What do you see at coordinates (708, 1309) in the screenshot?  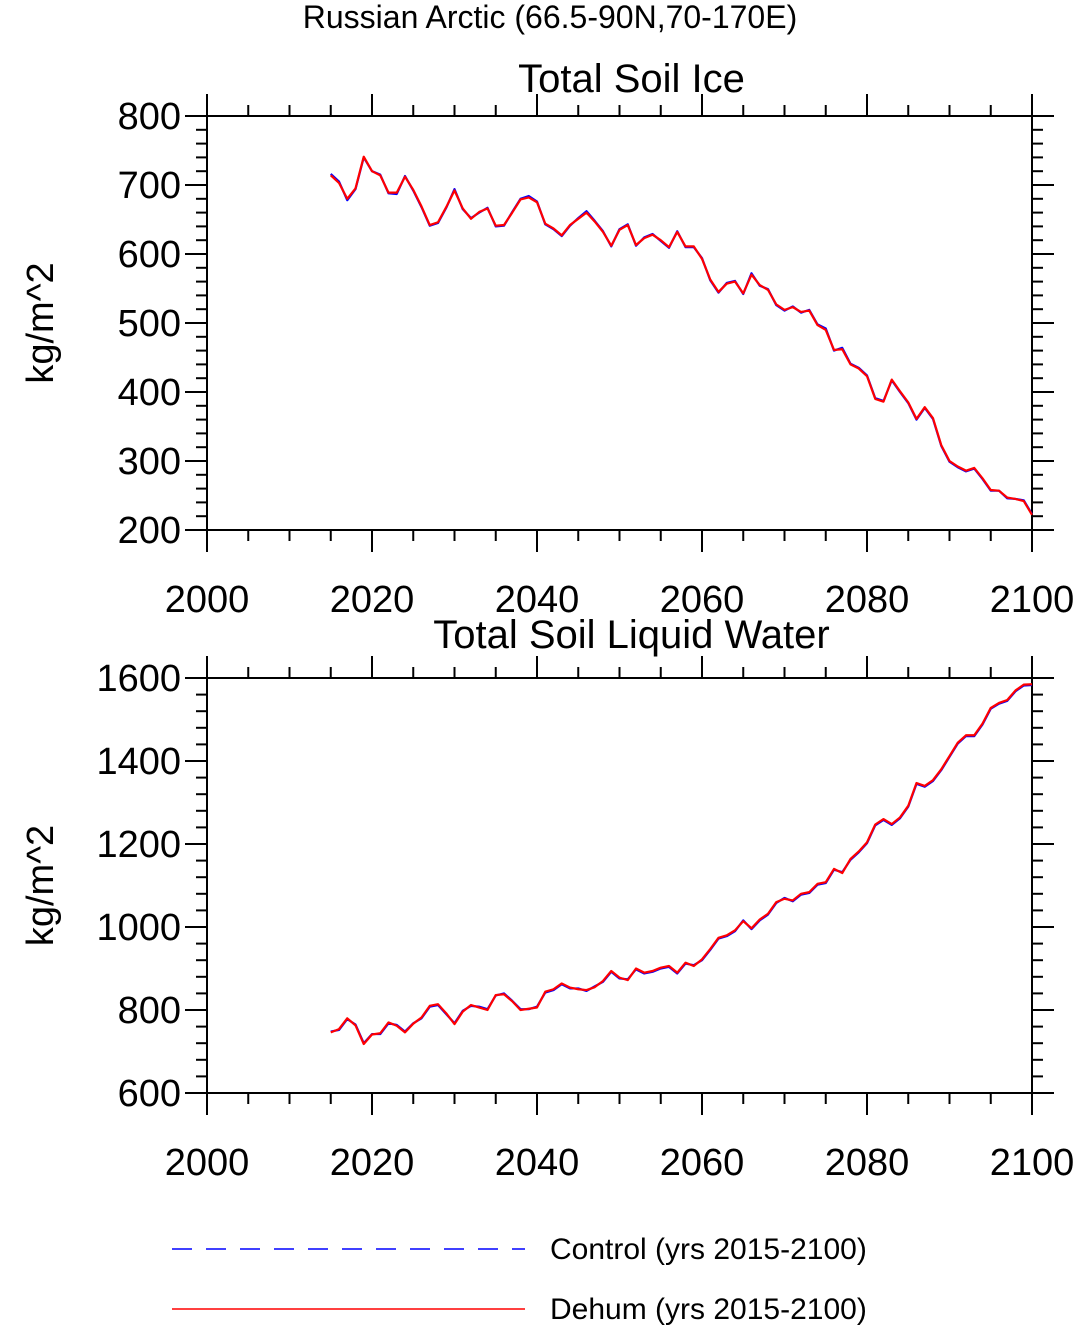 I see `legend-label-dehum: Dehum (yrs 2015-2100)` at bounding box center [708, 1309].